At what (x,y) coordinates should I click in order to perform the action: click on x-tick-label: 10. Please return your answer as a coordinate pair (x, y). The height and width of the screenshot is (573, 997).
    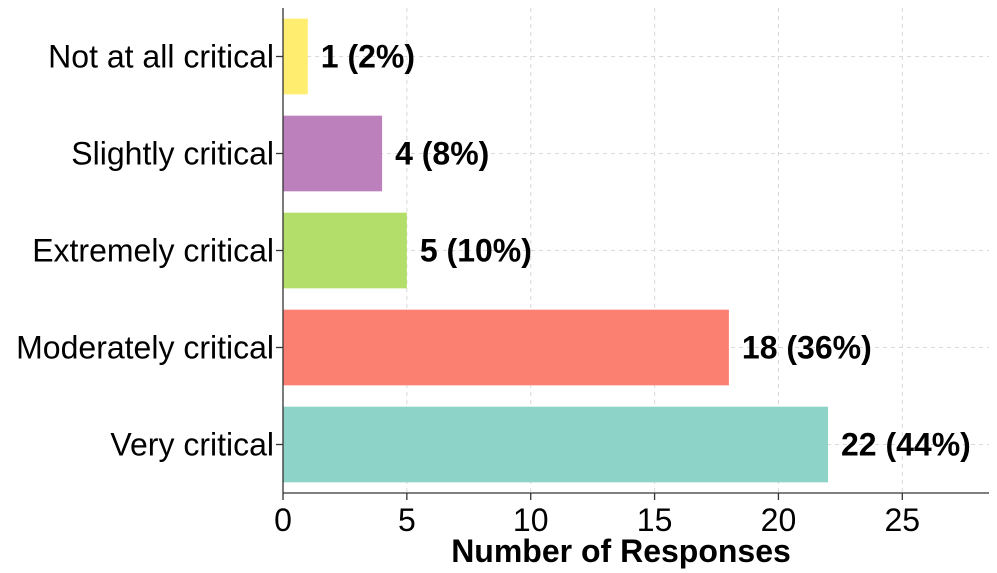
    Looking at the image, I should click on (531, 520).